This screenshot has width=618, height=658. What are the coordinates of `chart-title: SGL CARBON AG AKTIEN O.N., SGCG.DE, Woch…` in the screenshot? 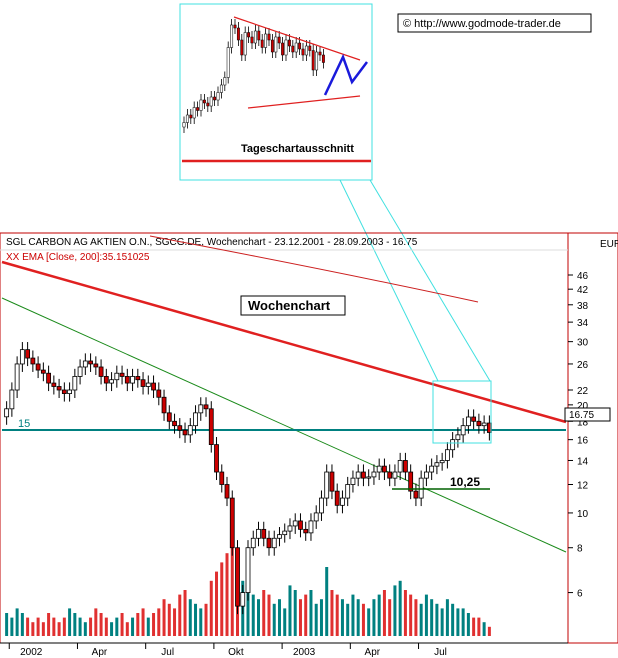 It's located at (212, 242).